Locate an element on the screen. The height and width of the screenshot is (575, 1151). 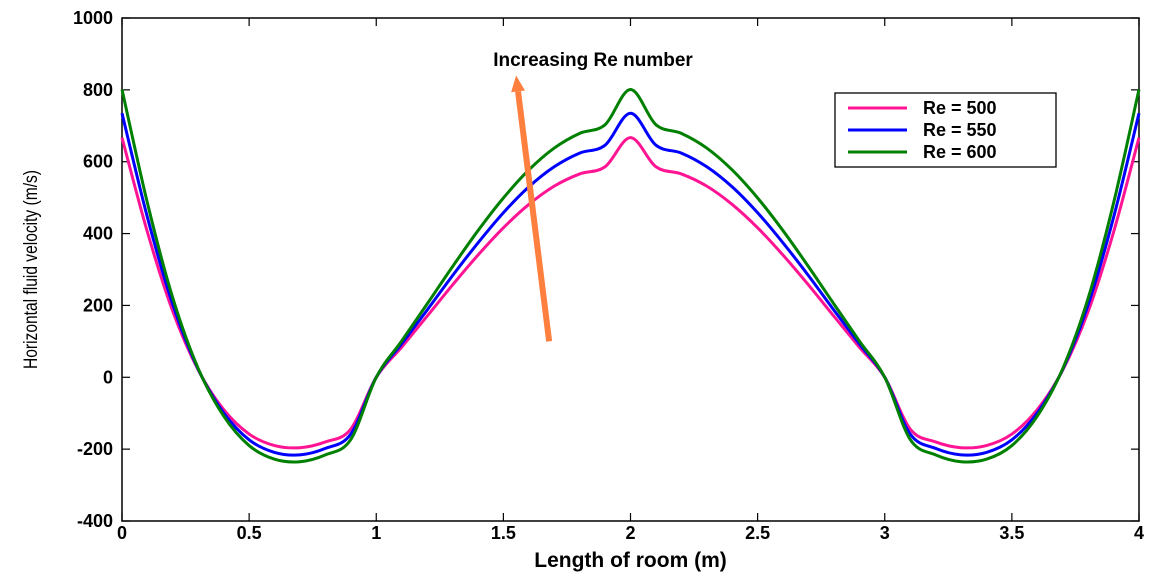
annotation-group: Increasing Re number is located at coordinates (593, 196).